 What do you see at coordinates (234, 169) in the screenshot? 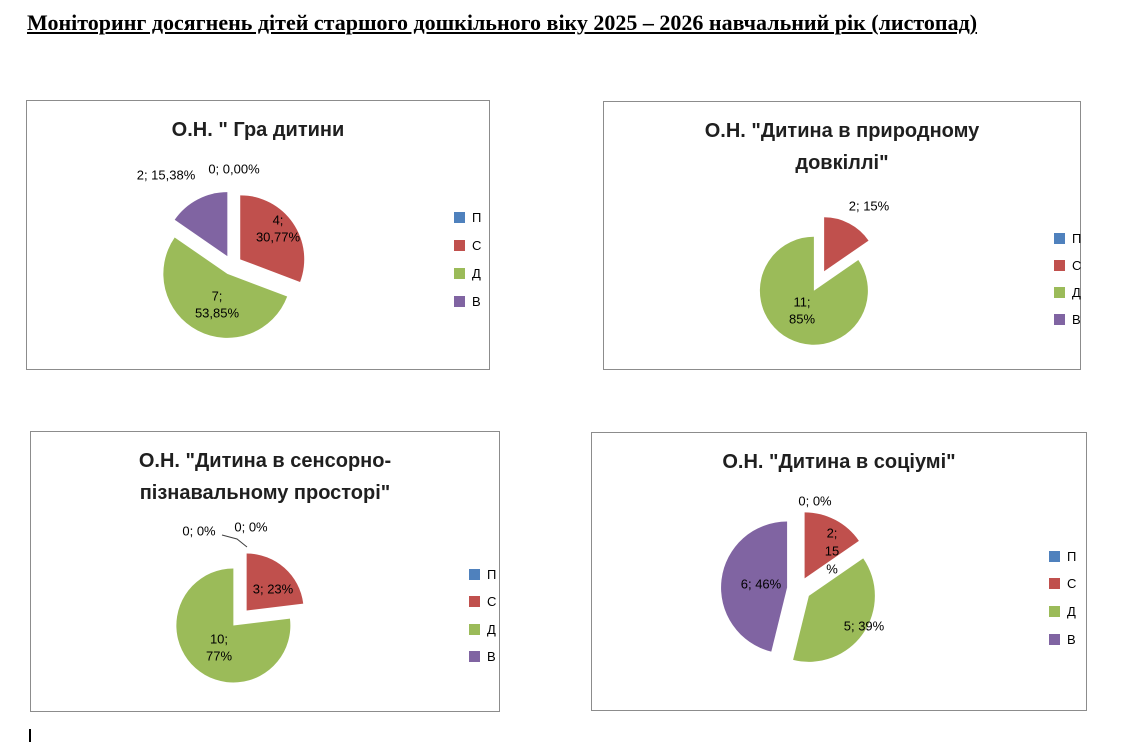
I see `data-label: 0; 0,00%` at bounding box center [234, 169].